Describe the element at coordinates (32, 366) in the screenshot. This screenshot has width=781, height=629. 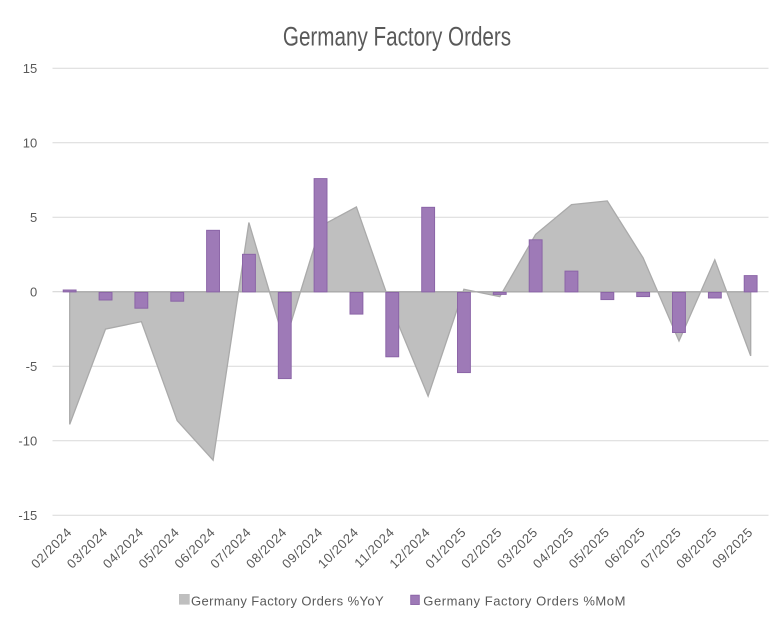
I see `svg-text: -5` at that location.